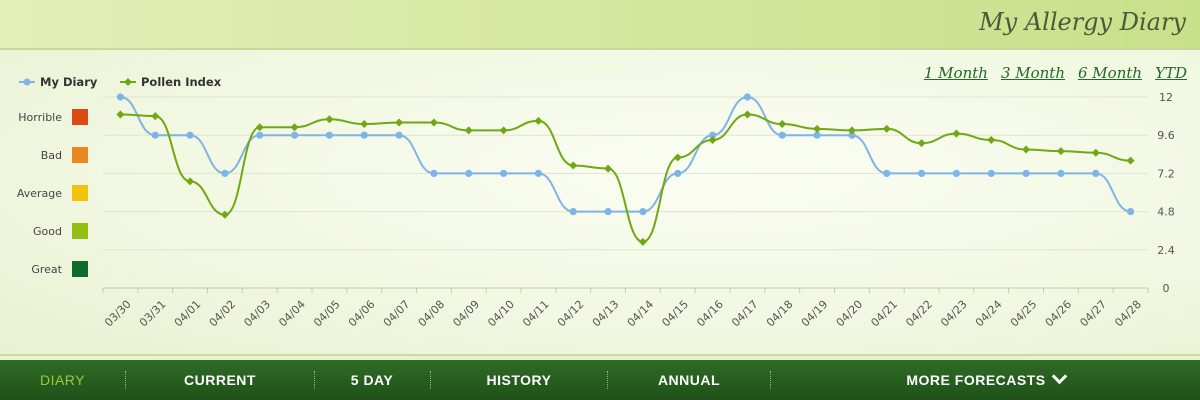 This screenshot has height=400, width=1200. Describe the element at coordinates (69, 82) in the screenshot. I see `my-diary-legend-label: My Diary` at that location.